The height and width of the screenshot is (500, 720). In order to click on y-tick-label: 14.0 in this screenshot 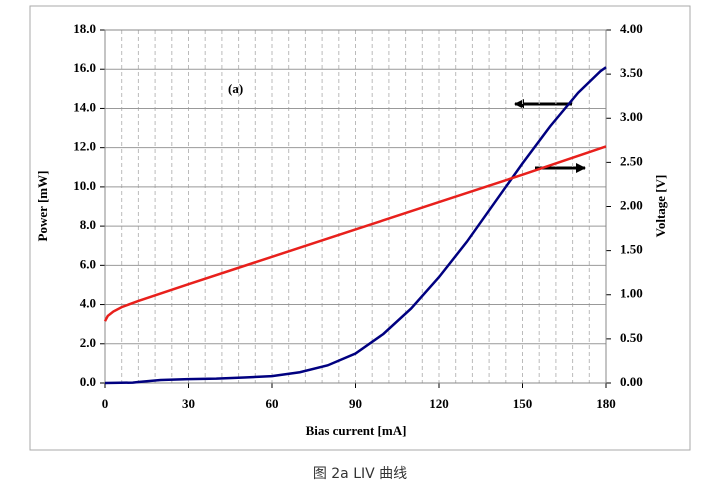, I will do `click(84, 106)`.